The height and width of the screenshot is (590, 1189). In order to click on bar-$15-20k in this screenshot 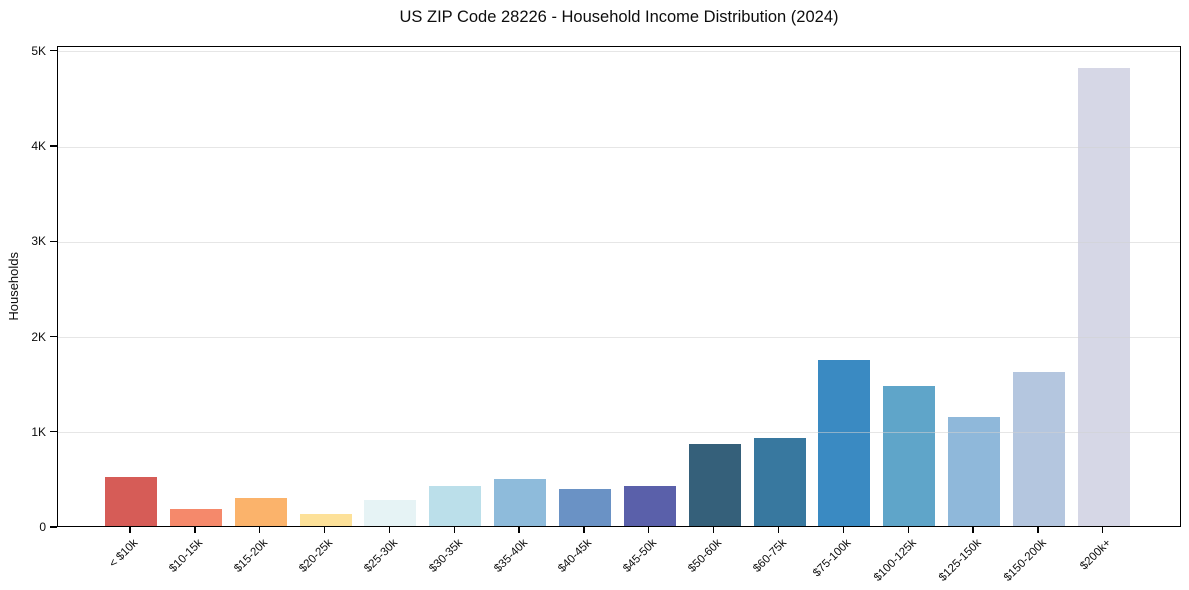, I will do `click(260, 511)`.